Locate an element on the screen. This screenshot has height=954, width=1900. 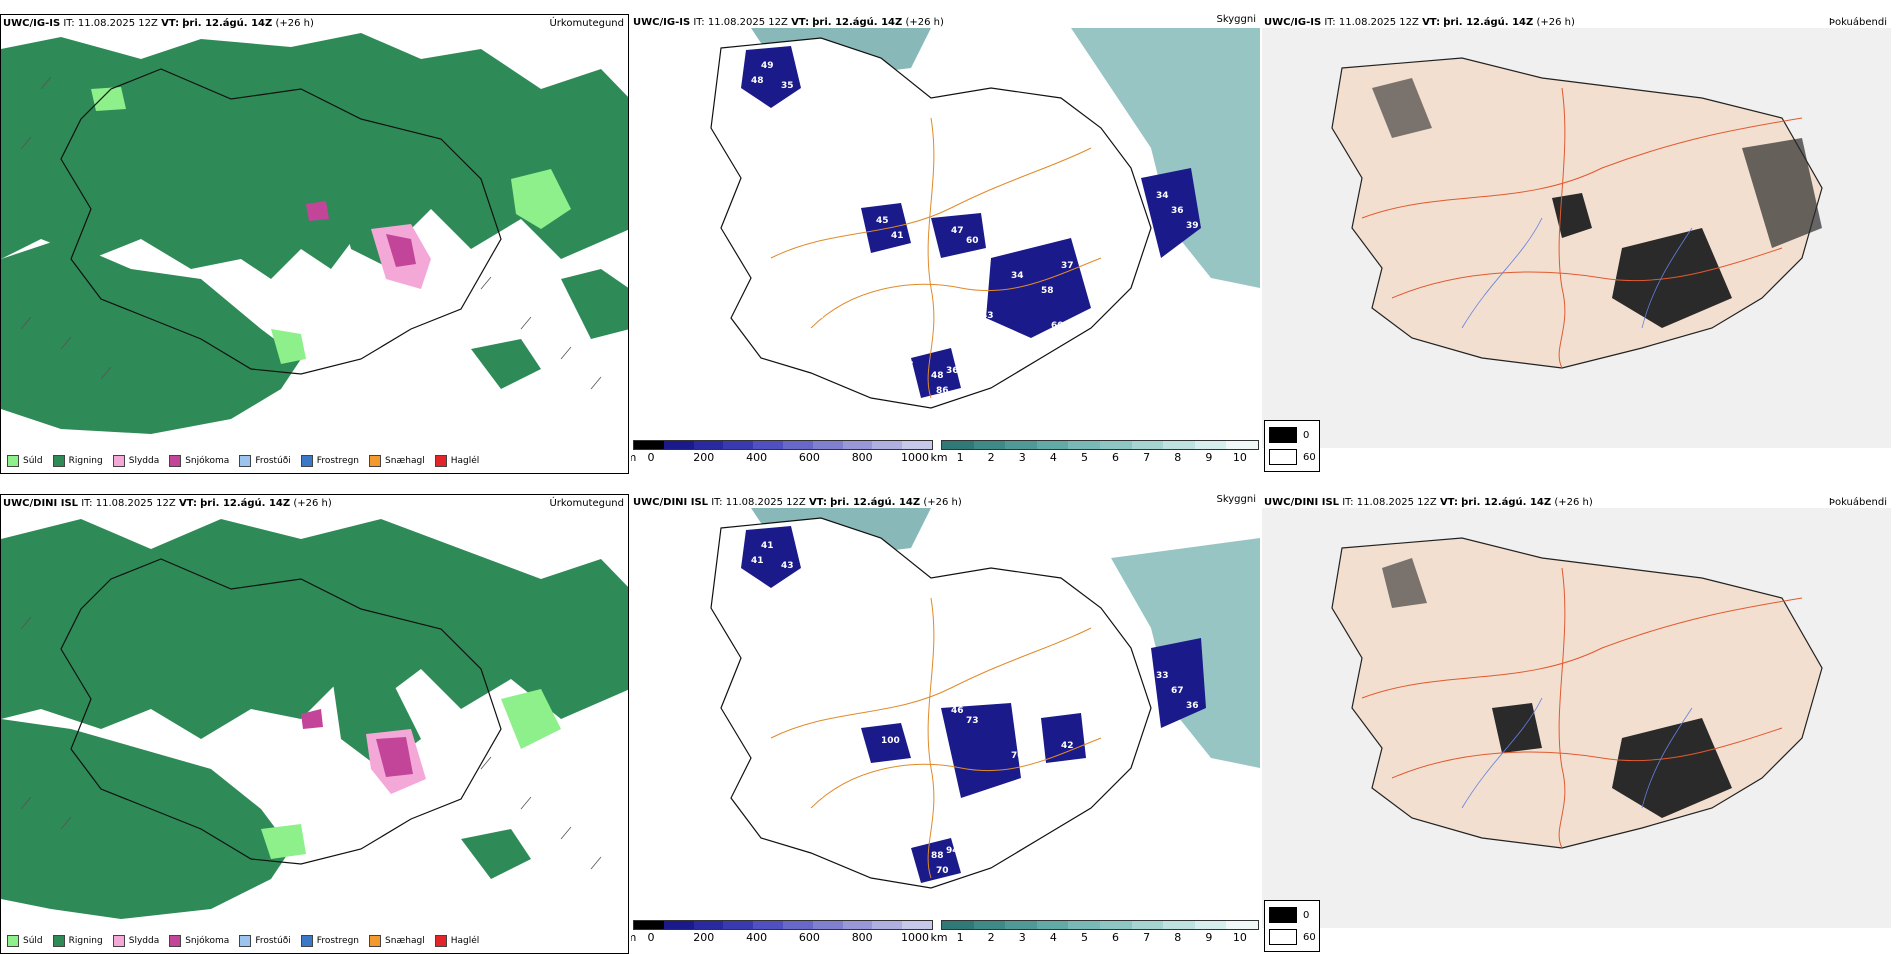
ceiling-number: 100 is located at coordinates (890, 741).